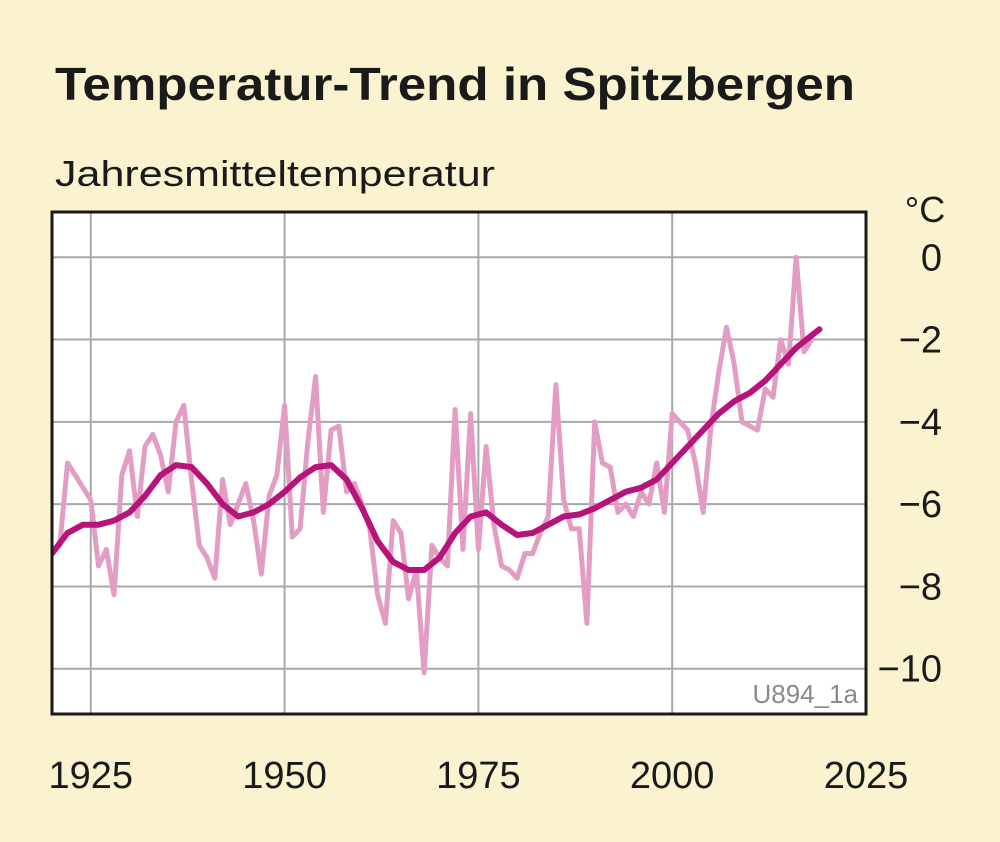 This screenshot has height=842, width=1000. What do you see at coordinates (931, 258) in the screenshot?
I see `y-tick-label: 0` at bounding box center [931, 258].